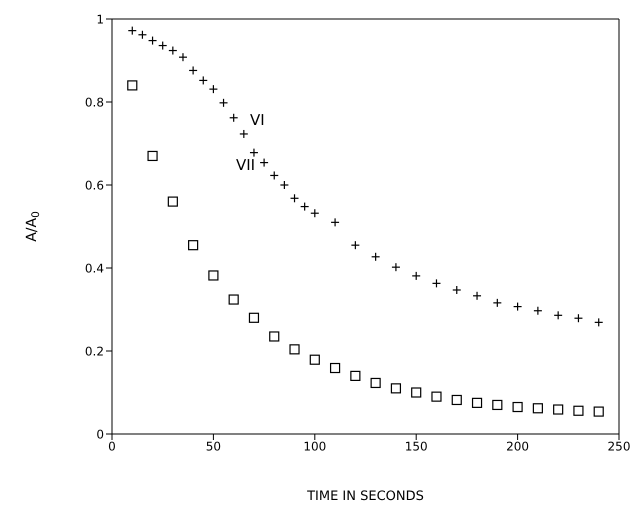 The width and height of the screenshot is (642, 512). What do you see at coordinates (416, 447) in the screenshot?
I see `x-tick-label: 150` at bounding box center [416, 447].